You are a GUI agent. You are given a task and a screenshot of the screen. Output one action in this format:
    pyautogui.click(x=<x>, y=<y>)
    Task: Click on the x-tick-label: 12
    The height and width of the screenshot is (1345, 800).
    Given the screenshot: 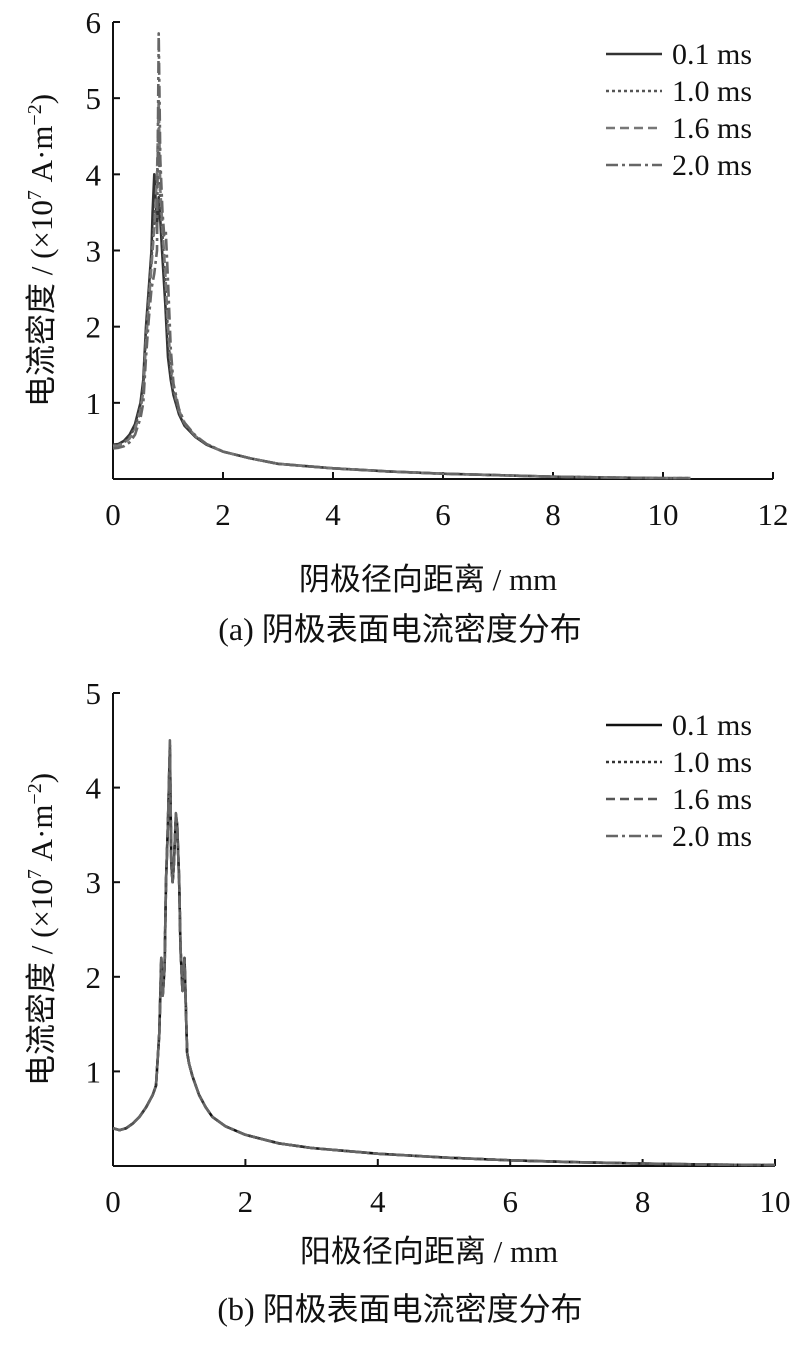 What is the action you would take?
    pyautogui.click(x=773, y=514)
    